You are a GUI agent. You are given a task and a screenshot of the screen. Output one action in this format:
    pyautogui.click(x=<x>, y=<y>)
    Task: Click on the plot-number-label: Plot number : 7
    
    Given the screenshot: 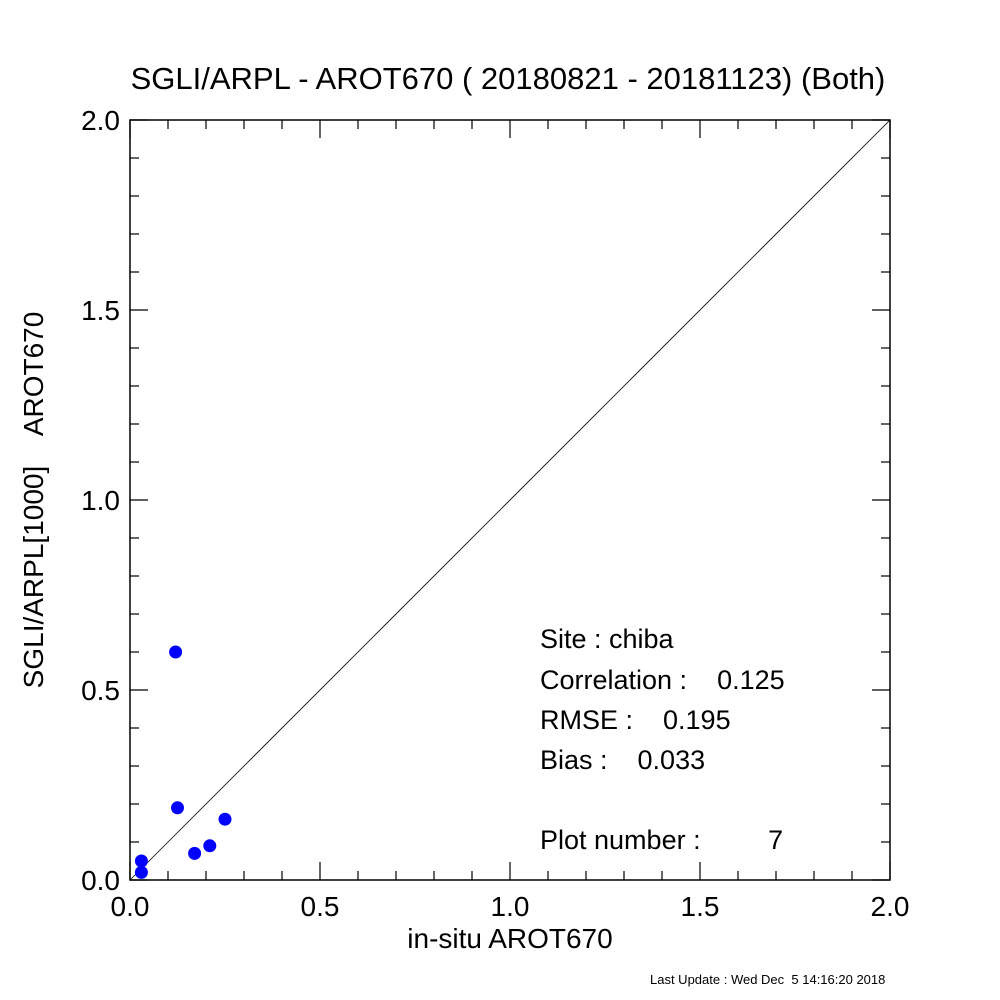 What is the action you would take?
    pyautogui.click(x=661, y=840)
    